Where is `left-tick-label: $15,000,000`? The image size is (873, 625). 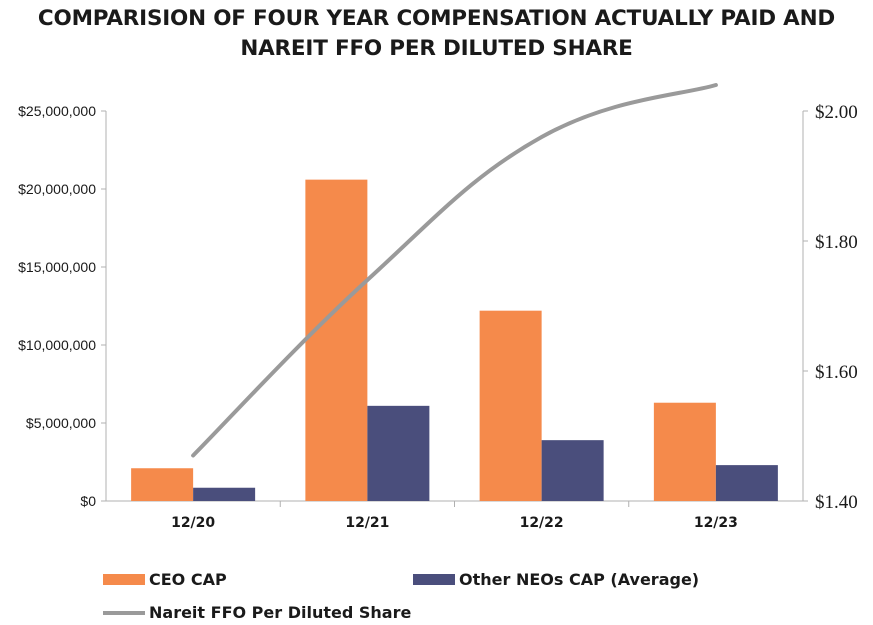 left-tick-label: $15,000,000 is located at coordinates (57, 267).